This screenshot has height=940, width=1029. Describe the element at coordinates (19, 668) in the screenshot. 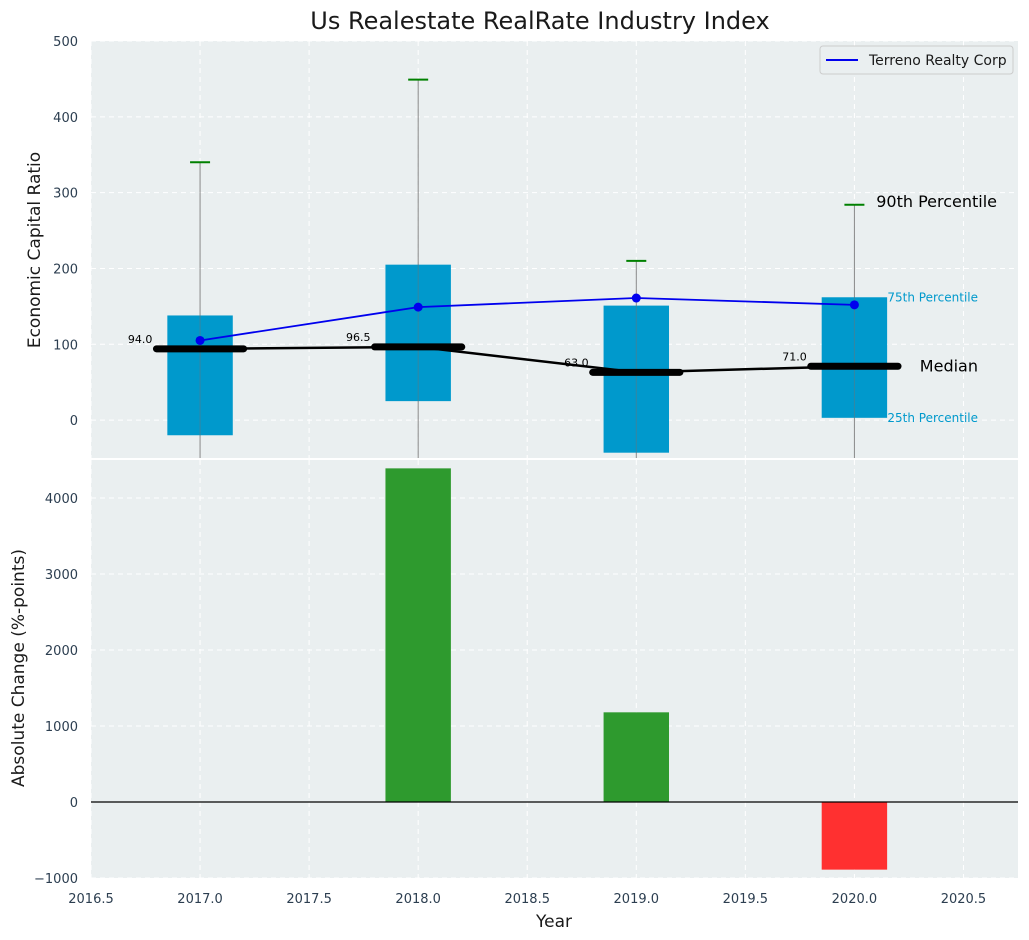

I see `bottom-y-axis-title: Absolute Change (%-points)` at that location.